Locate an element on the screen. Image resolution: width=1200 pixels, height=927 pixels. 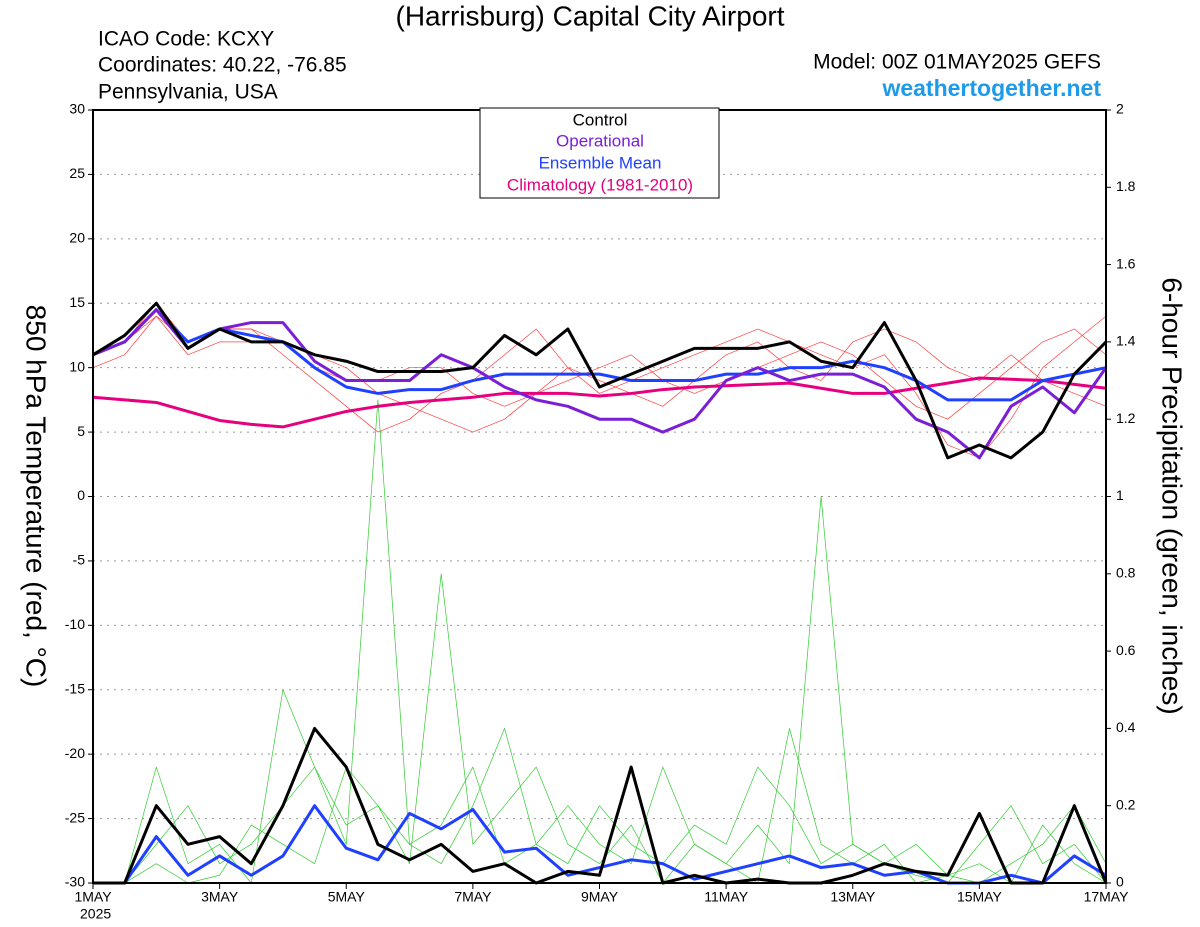
legend-box is located at coordinates (599, 153).